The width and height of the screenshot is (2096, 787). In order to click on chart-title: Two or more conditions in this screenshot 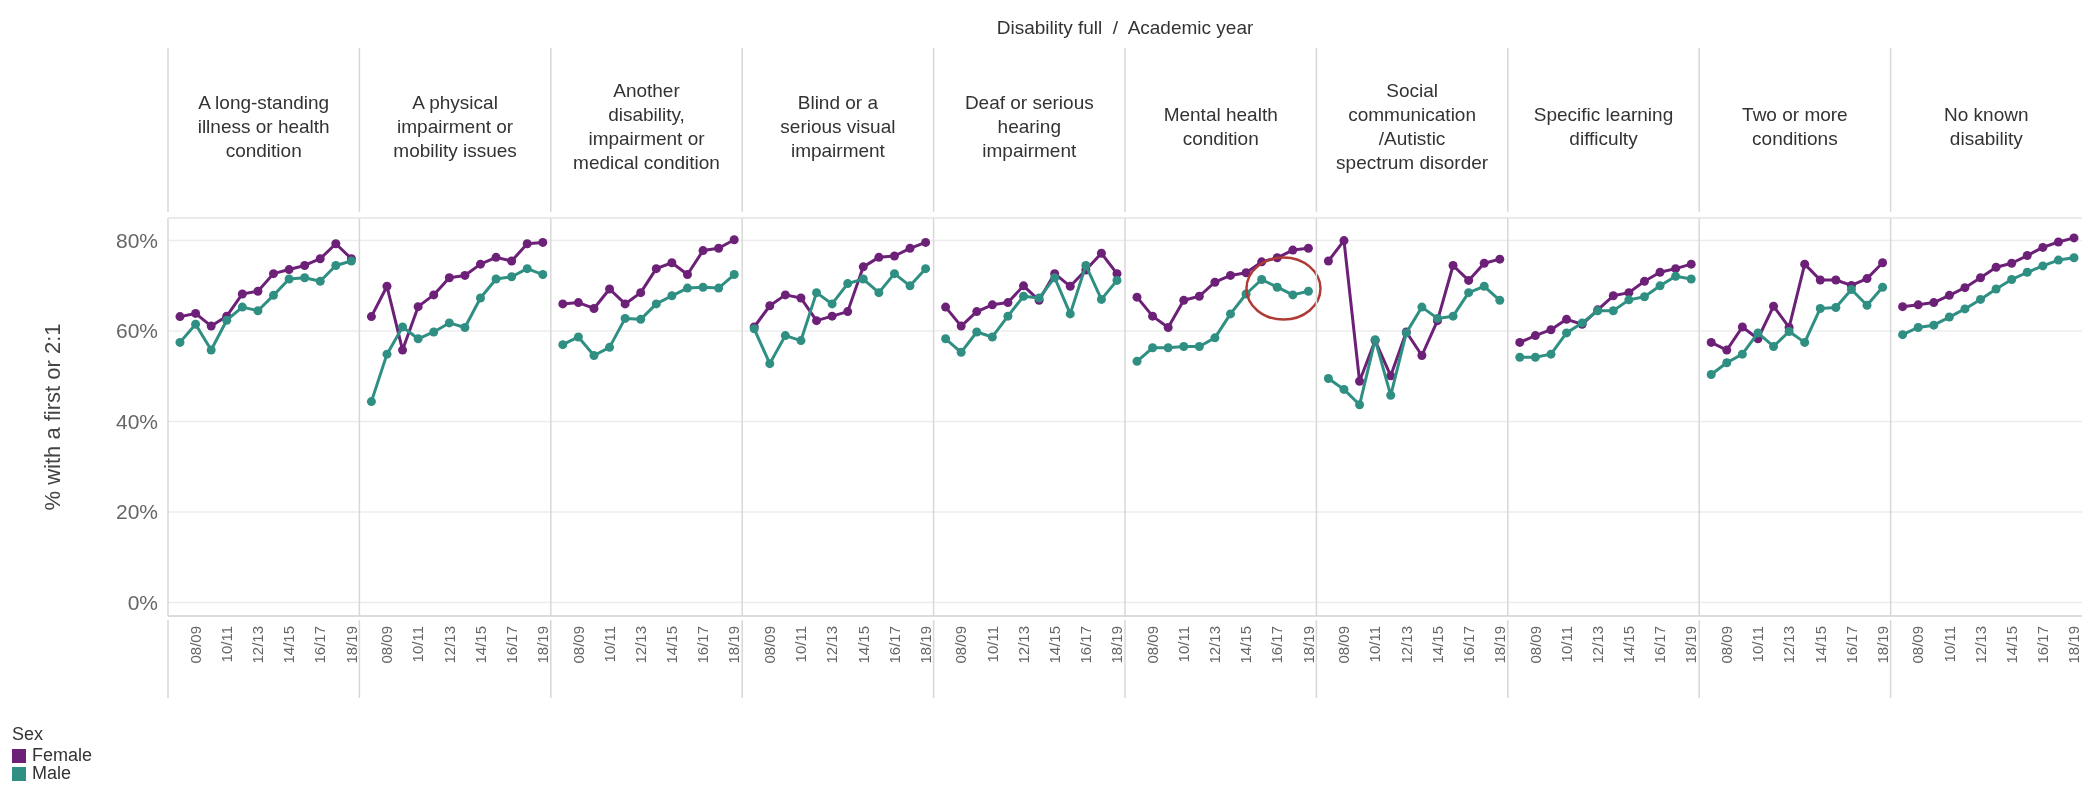, I will do `click(1795, 126)`.